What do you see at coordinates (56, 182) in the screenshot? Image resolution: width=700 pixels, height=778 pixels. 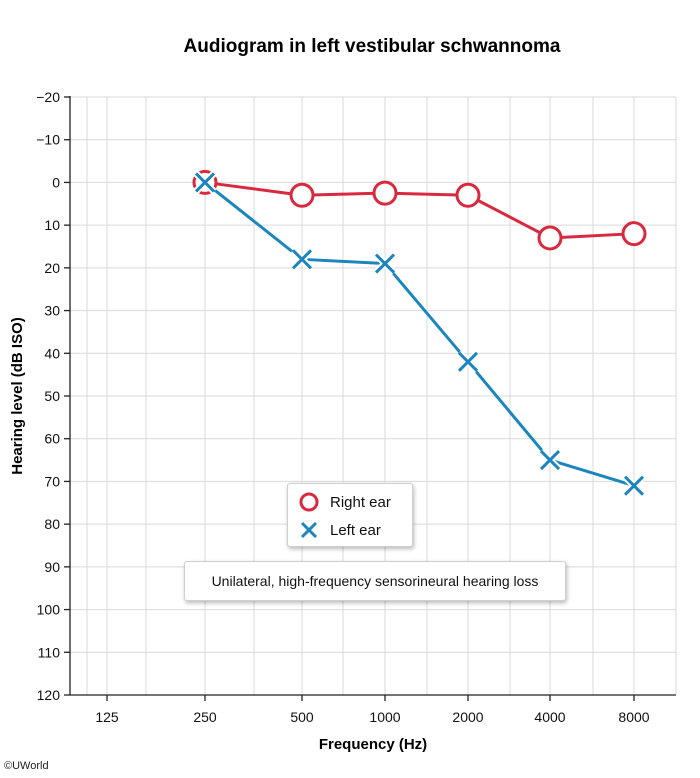 I see `y-tick-label: 0` at bounding box center [56, 182].